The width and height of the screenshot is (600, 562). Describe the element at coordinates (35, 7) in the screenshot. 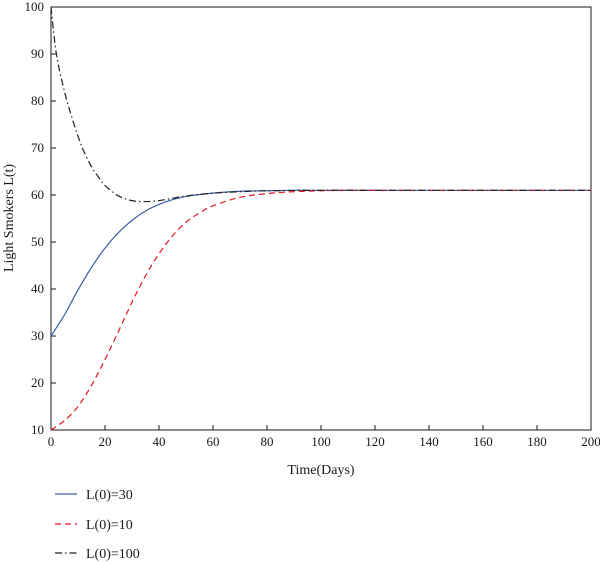

I see `y-tick-label: 100` at that location.